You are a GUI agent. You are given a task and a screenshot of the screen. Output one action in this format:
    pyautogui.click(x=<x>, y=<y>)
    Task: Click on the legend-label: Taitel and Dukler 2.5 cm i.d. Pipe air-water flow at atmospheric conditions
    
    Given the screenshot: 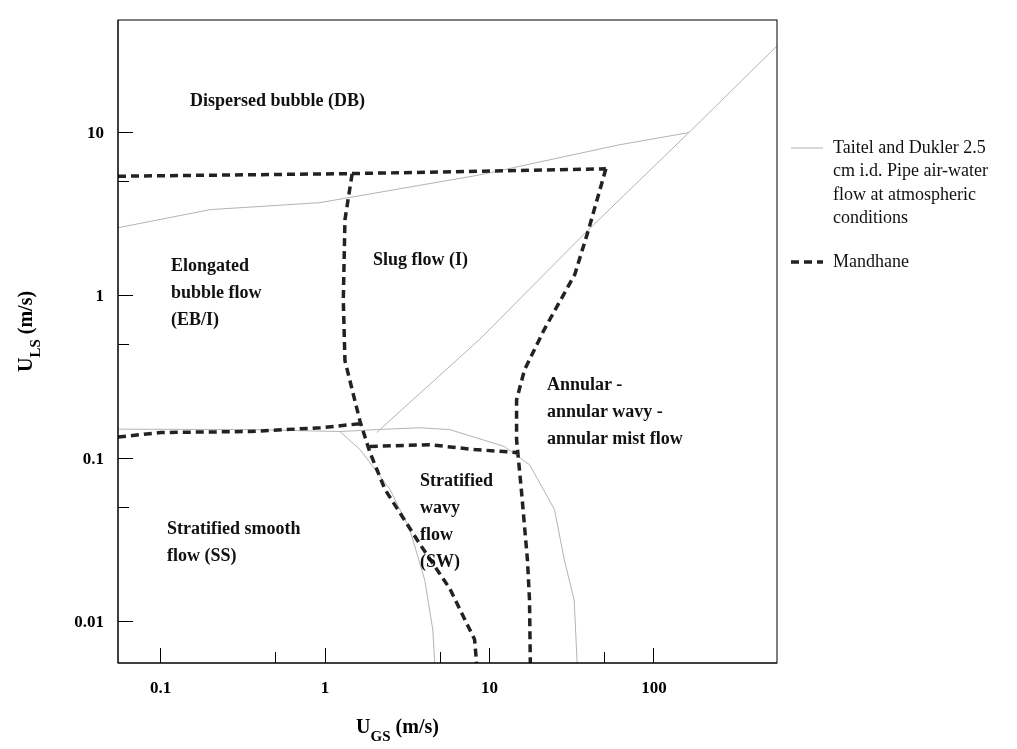 What is the action you would take?
    pyautogui.click(x=911, y=183)
    